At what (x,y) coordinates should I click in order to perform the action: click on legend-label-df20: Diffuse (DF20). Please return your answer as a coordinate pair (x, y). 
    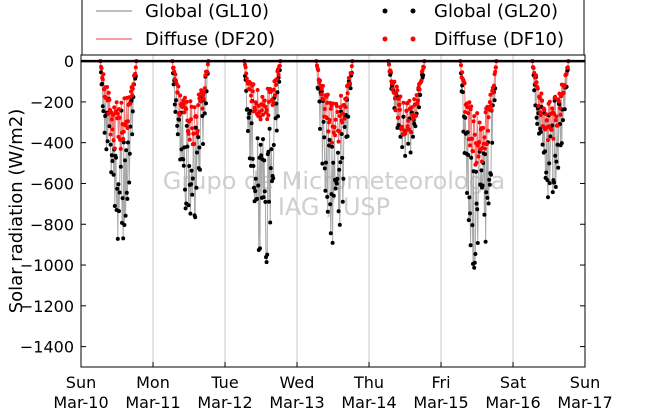
    Looking at the image, I should click on (210, 39).